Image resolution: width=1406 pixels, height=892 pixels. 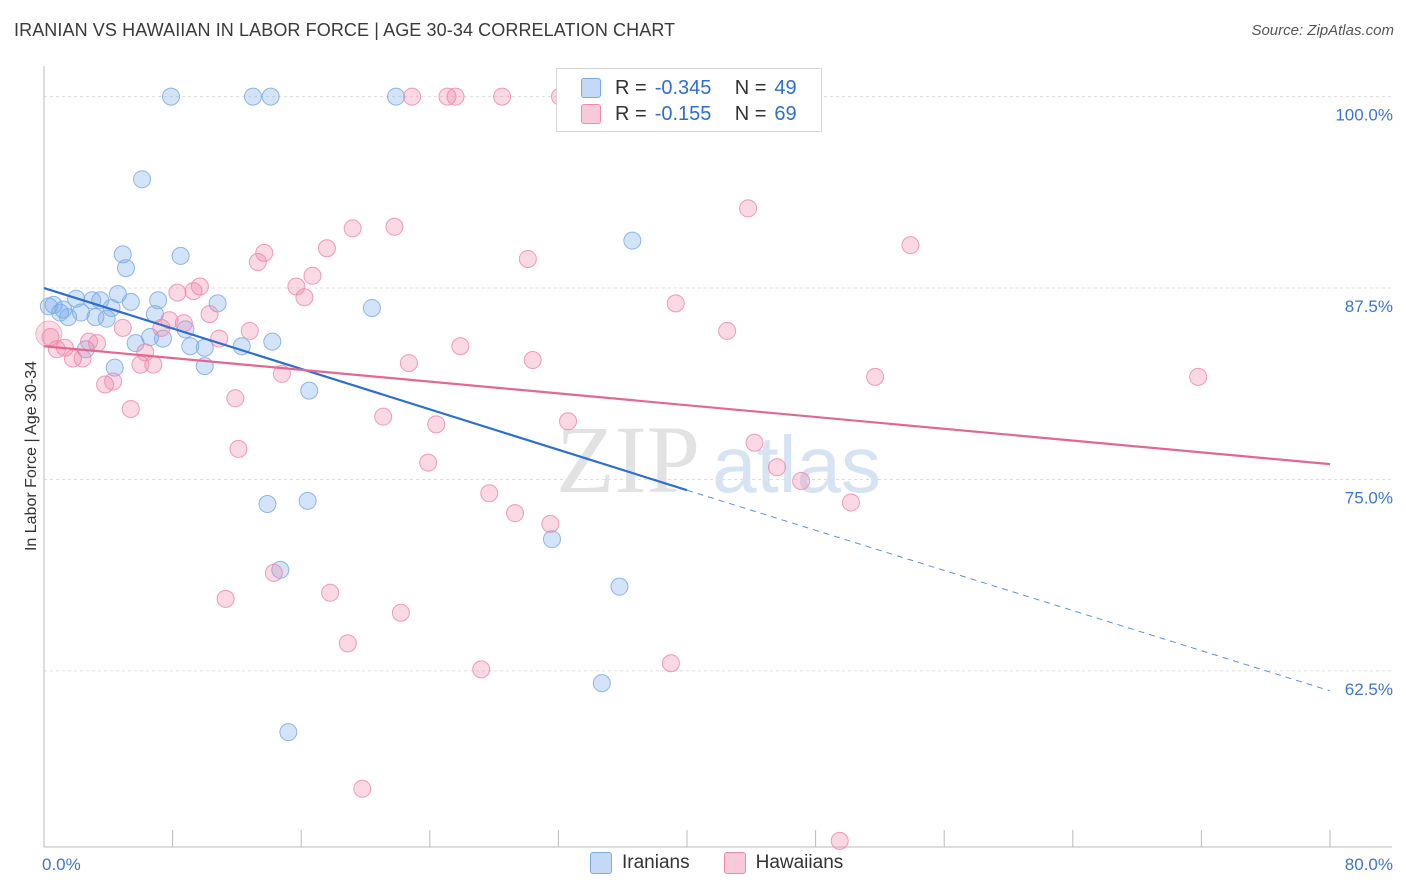 I want to click on n-value: 69, so click(x=785, y=113).